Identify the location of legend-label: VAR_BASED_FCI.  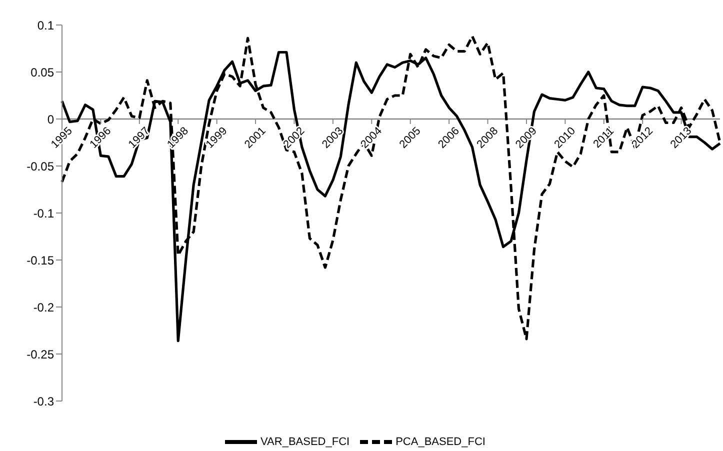
(305, 442).